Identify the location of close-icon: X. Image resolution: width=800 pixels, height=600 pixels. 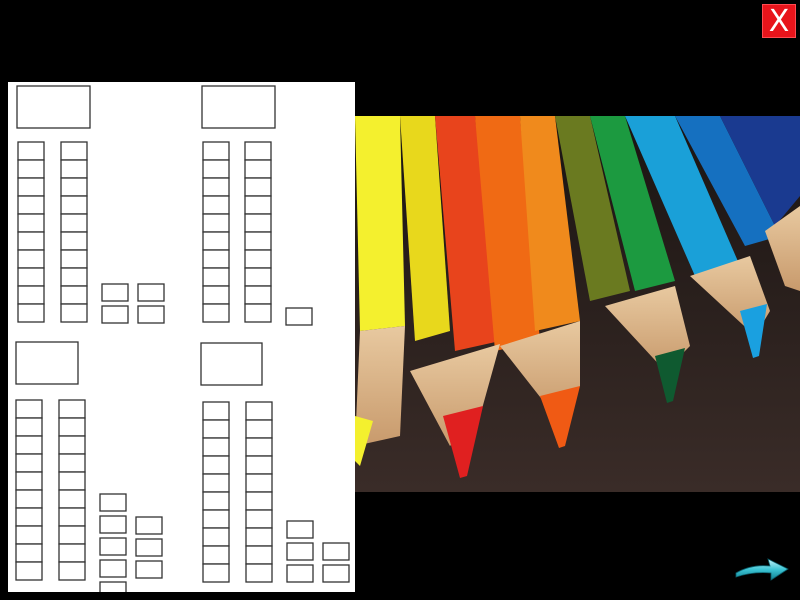
(779, 21).